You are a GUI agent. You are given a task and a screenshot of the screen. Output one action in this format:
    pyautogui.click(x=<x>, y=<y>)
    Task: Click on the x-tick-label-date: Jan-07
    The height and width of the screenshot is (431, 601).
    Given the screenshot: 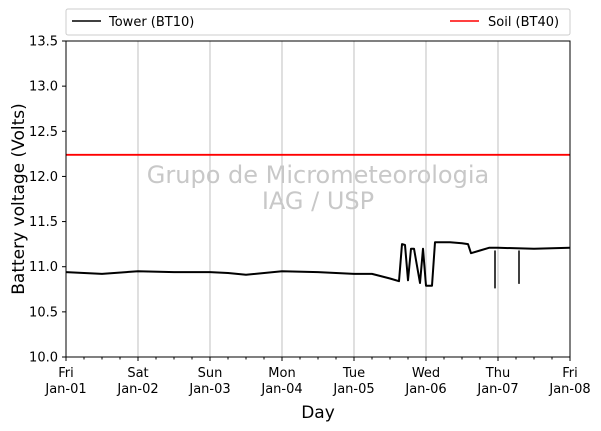 What is the action you would take?
    pyautogui.click(x=497, y=389)
    